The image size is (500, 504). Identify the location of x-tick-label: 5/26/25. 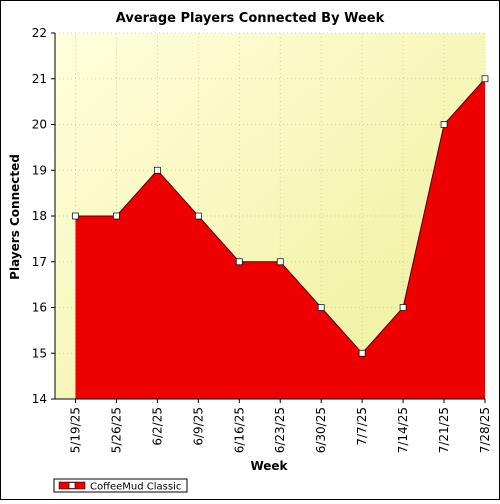
(116, 430).